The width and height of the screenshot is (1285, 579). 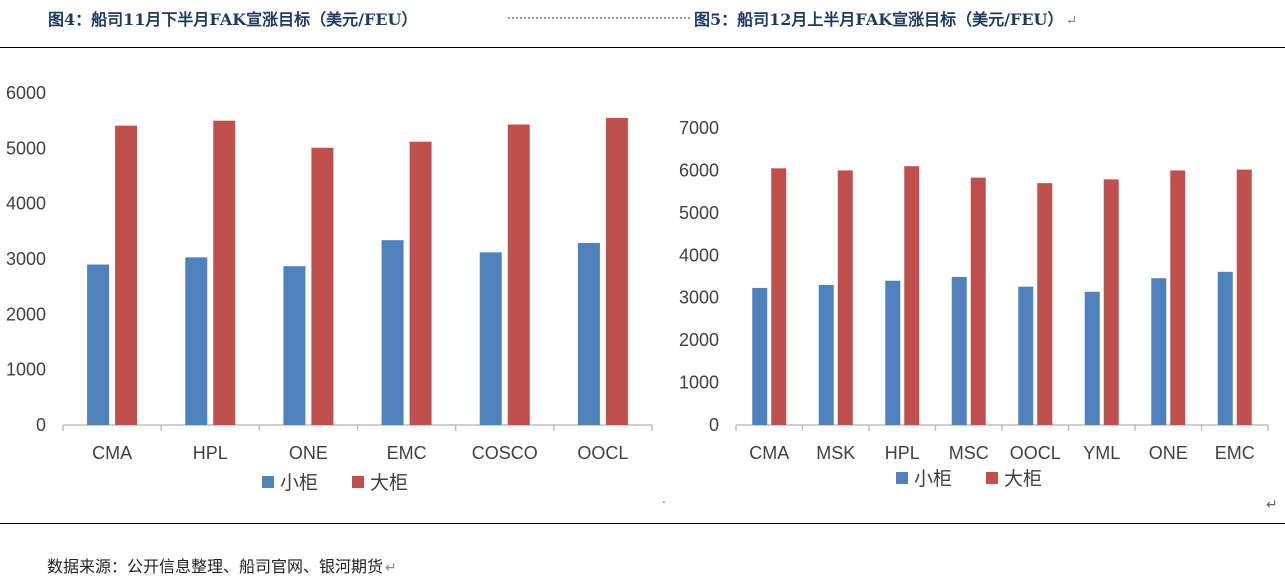 I want to click on title-leader-dots, so click(x=599, y=18).